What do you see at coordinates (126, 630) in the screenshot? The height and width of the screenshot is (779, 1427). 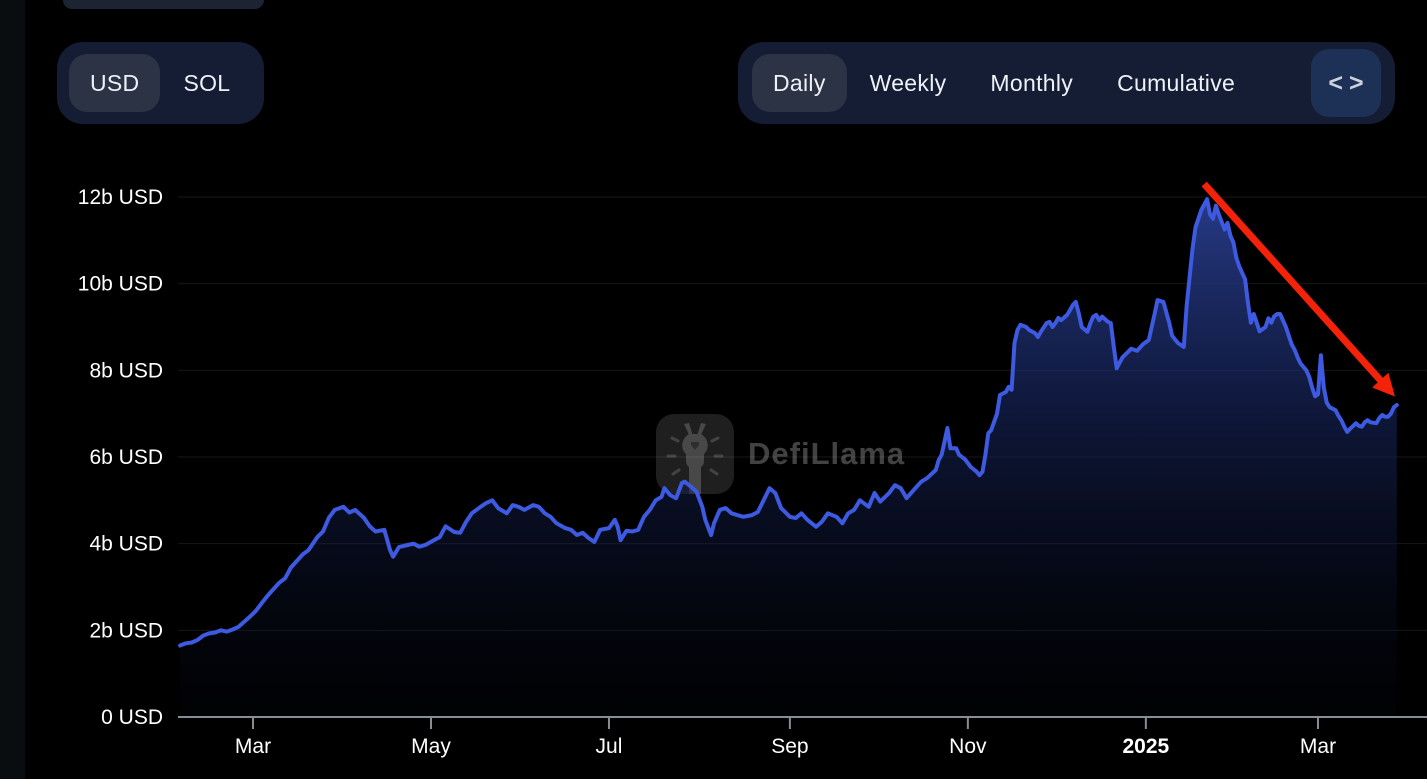 I see `y-tick-label: 2b USD` at bounding box center [126, 630].